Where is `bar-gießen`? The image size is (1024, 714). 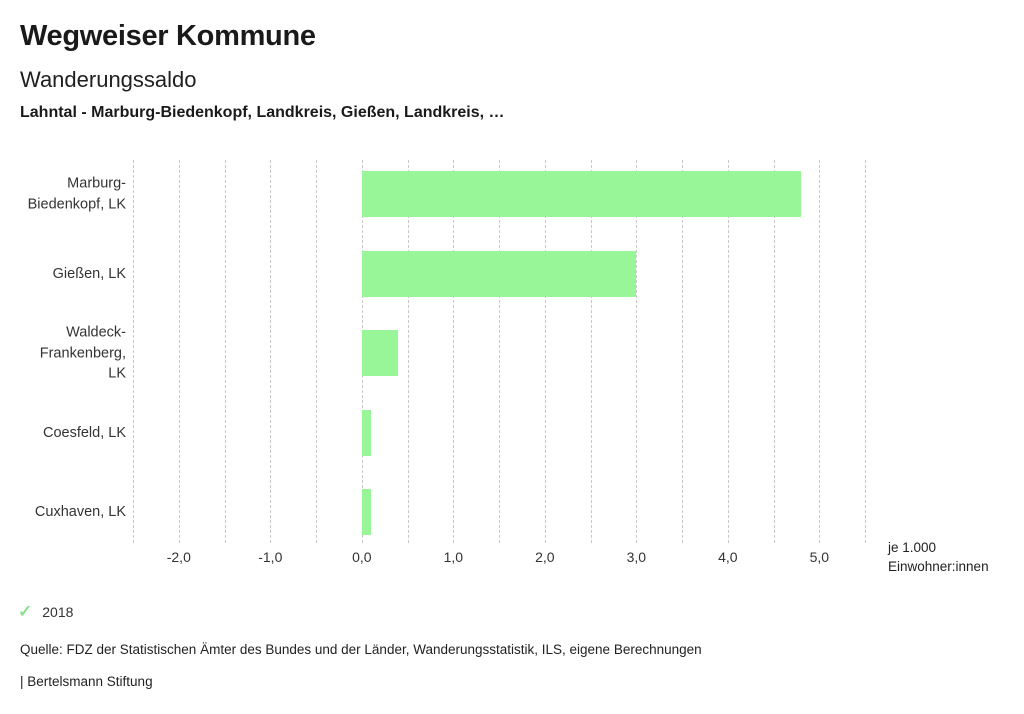
bar-gießen is located at coordinates (499, 273).